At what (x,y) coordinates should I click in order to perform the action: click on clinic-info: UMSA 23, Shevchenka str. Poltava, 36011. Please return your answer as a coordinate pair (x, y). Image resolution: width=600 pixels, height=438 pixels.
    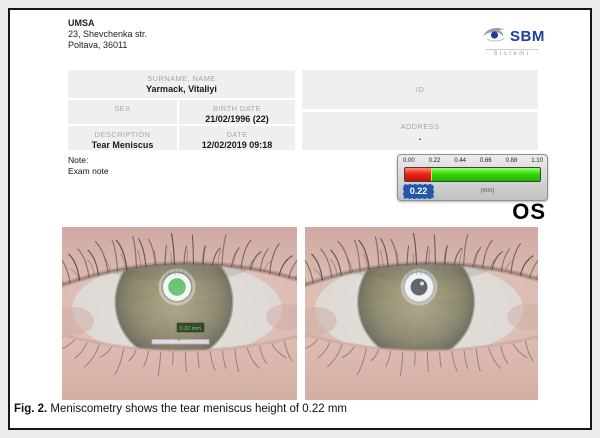
    Looking at the image, I should click on (107, 34).